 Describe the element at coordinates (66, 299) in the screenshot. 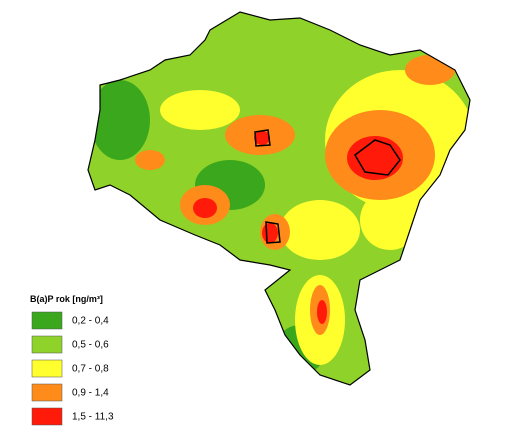

I see `legend-title: B(a)P rok [ng/m³]` at that location.